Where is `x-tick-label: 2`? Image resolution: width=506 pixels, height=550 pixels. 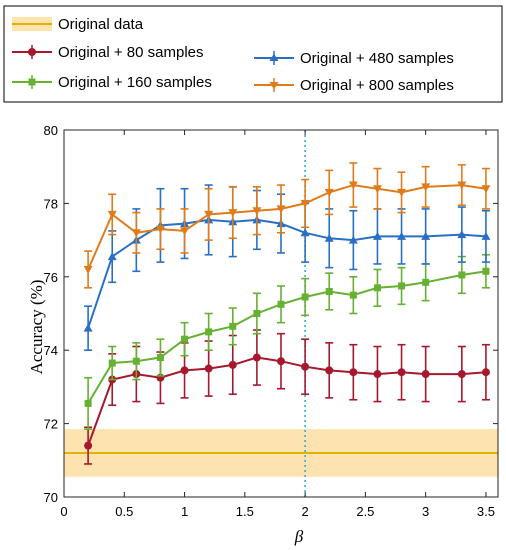 x-tick-label: 2 is located at coordinates (304, 511).